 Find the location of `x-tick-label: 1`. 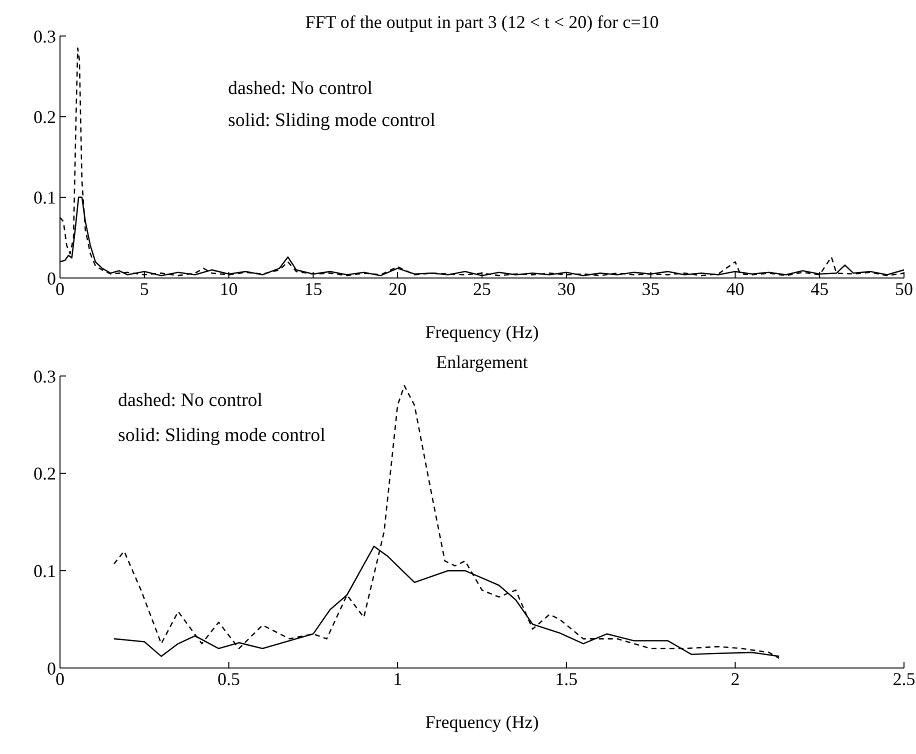

x-tick-label: 1 is located at coordinates (397, 678).